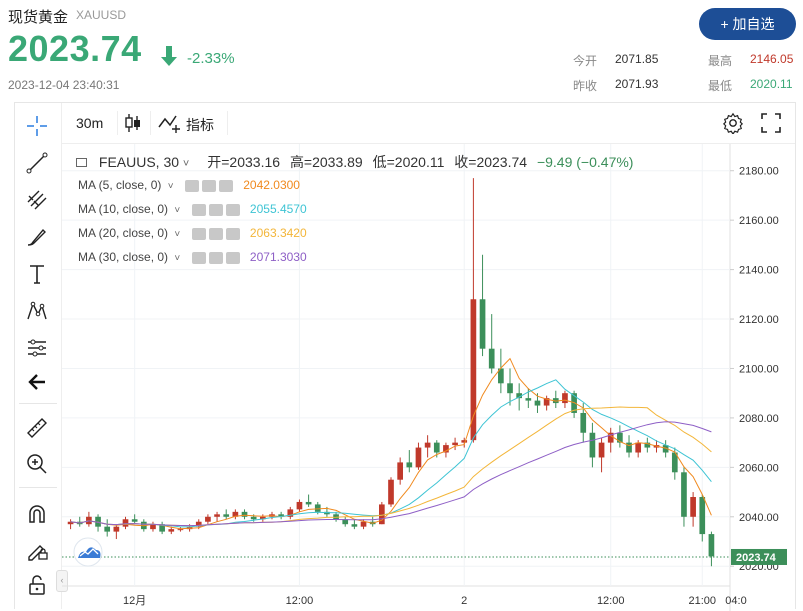  What do you see at coordinates (733, 123) in the screenshot?
I see `settings-gear-icon` at bounding box center [733, 123].